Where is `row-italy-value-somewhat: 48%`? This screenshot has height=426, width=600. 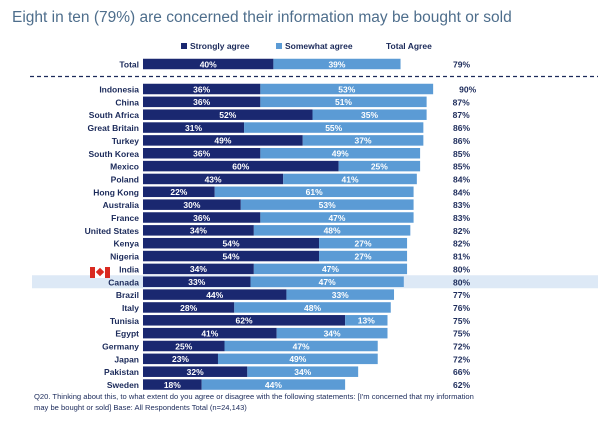 row-italy-value-somewhat: 48% is located at coordinates (312, 308).